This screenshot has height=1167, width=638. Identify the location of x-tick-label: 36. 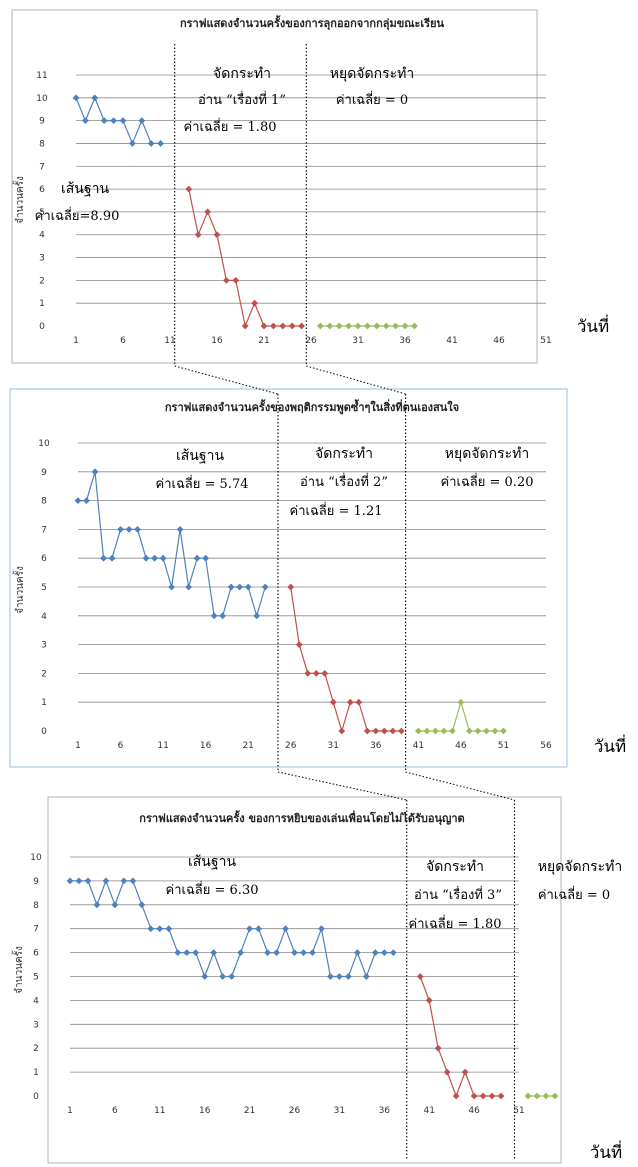
(405, 341).